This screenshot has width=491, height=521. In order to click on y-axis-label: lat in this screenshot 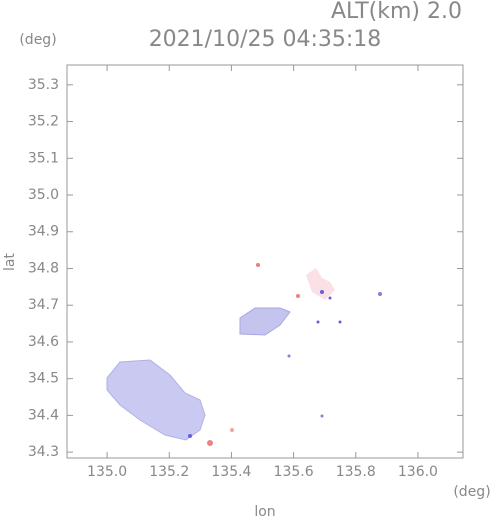, I will do `click(10, 262)`.